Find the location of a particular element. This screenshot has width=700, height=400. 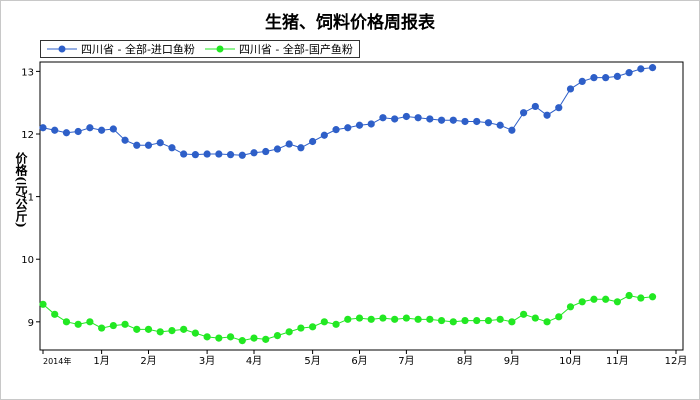

x-tick-label: 11月 is located at coordinates (617, 361).